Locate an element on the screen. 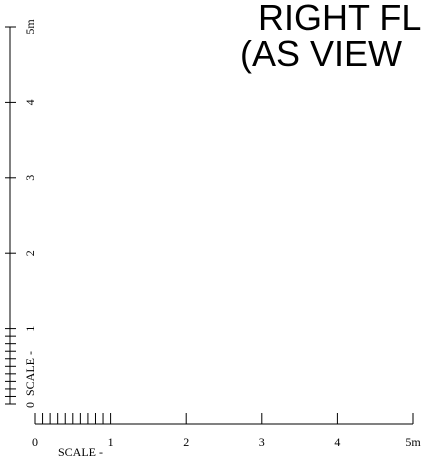 The height and width of the screenshot is (457, 429). horizontal-scale-bar: 0 1 2 3 4 5m SCALE - is located at coordinates (226, 435).